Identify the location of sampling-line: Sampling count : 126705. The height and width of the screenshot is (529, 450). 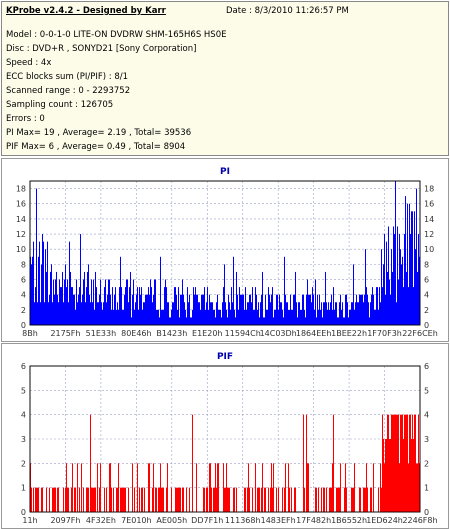
(60, 105).